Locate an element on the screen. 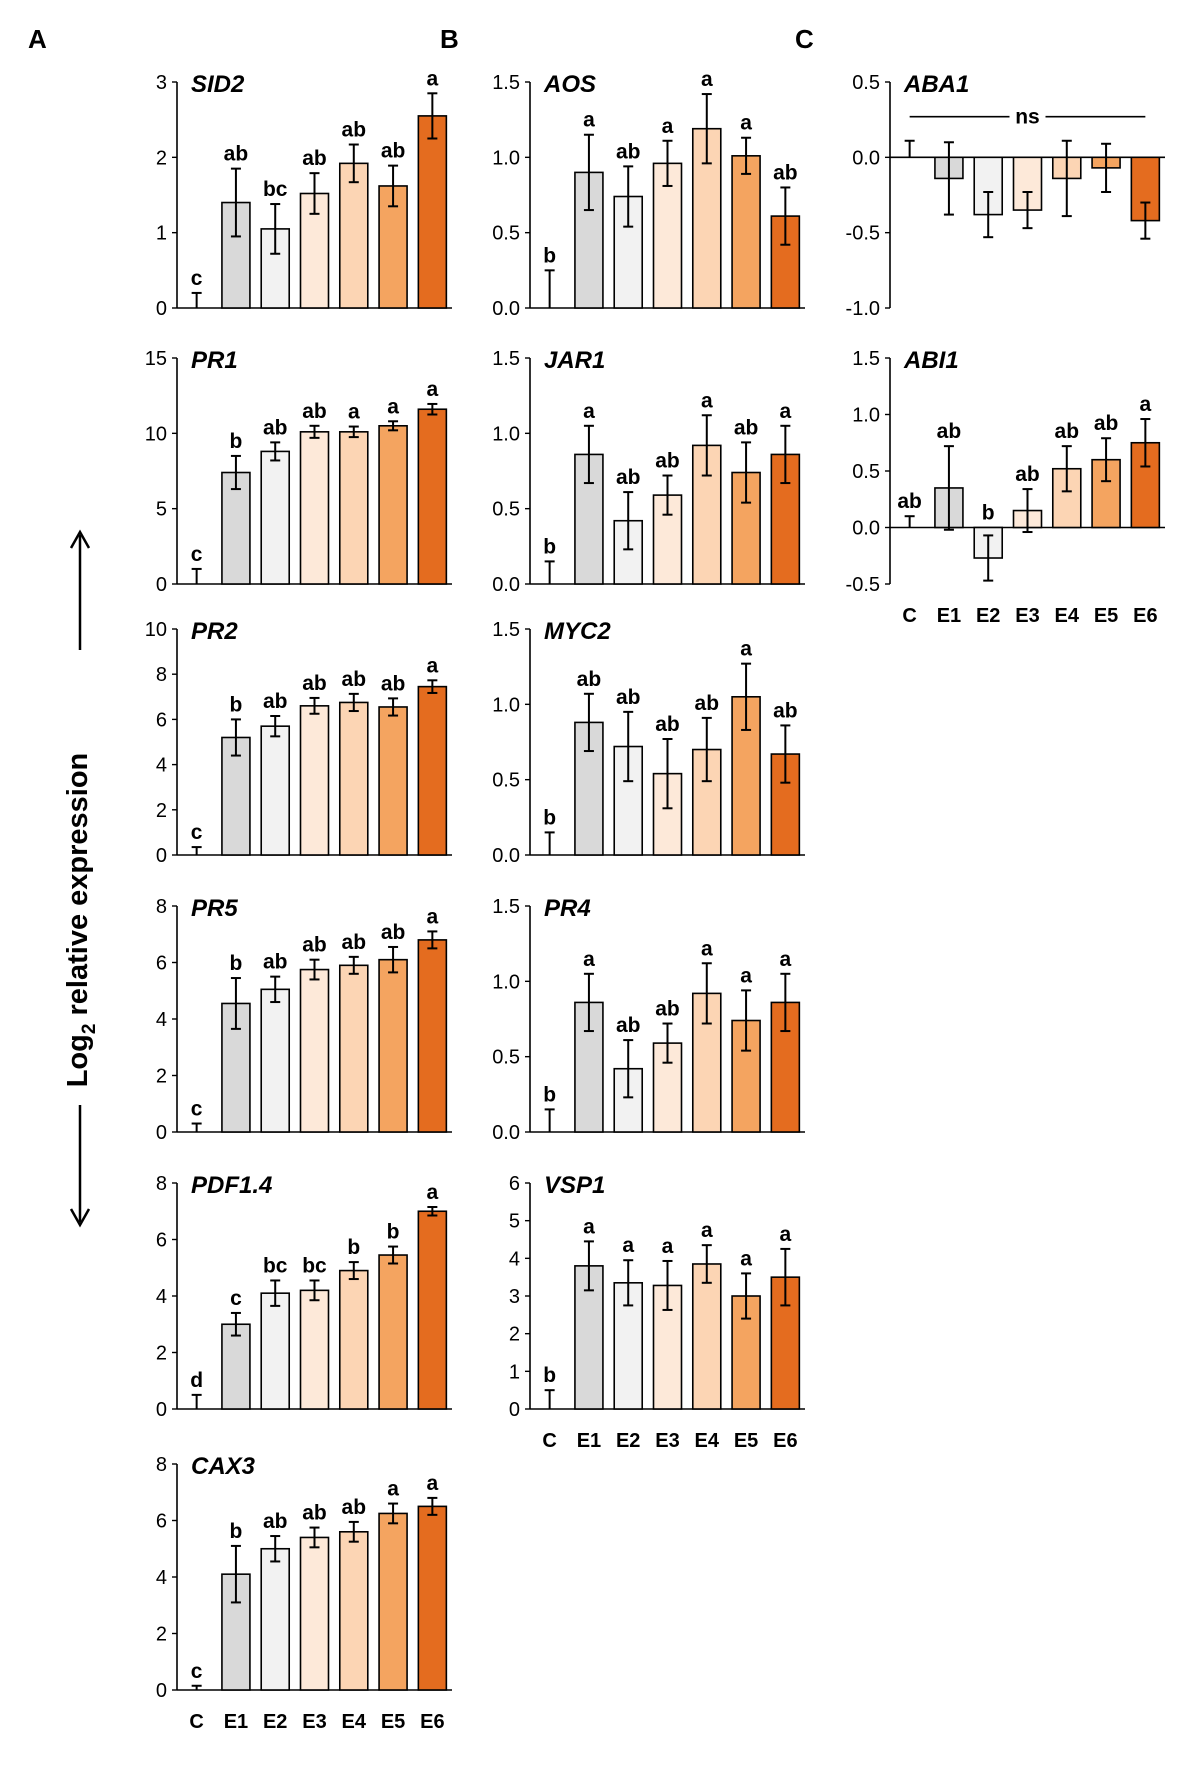  category-label: E6 is located at coordinates (1145, 616).